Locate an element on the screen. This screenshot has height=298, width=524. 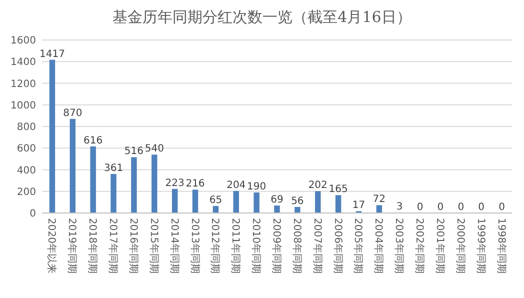
data-label: 165 is located at coordinates (338, 190).